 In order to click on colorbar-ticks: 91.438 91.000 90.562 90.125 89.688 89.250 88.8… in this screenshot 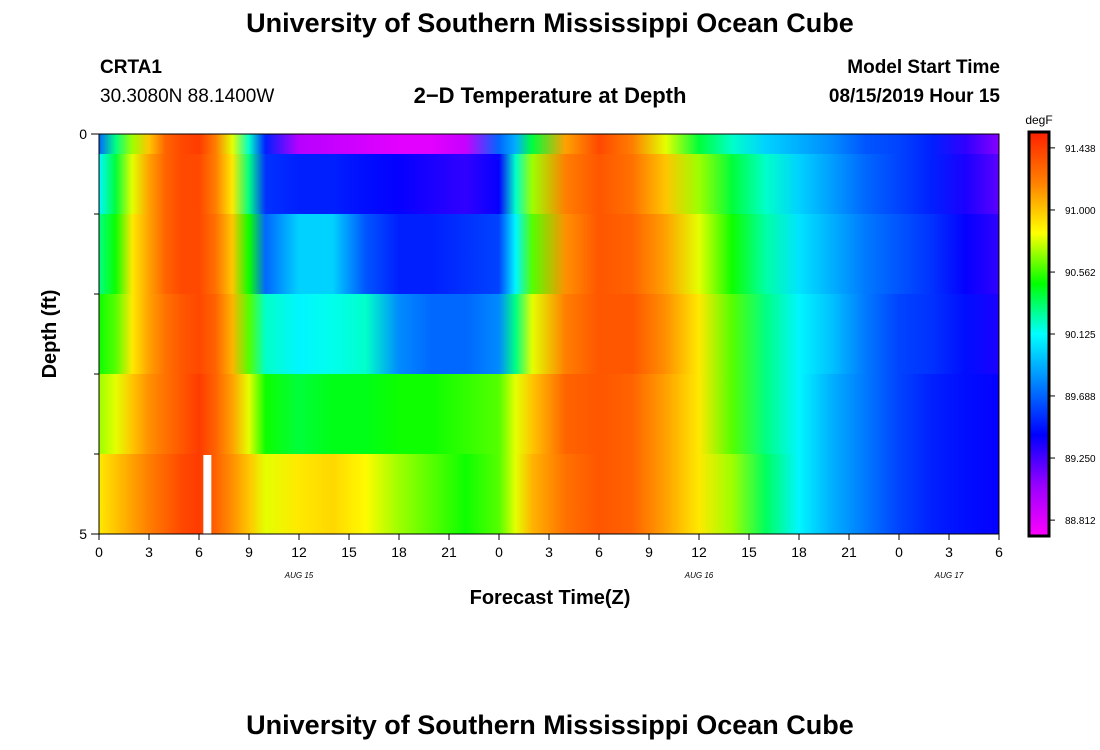, I will do `click(1072, 335)`.